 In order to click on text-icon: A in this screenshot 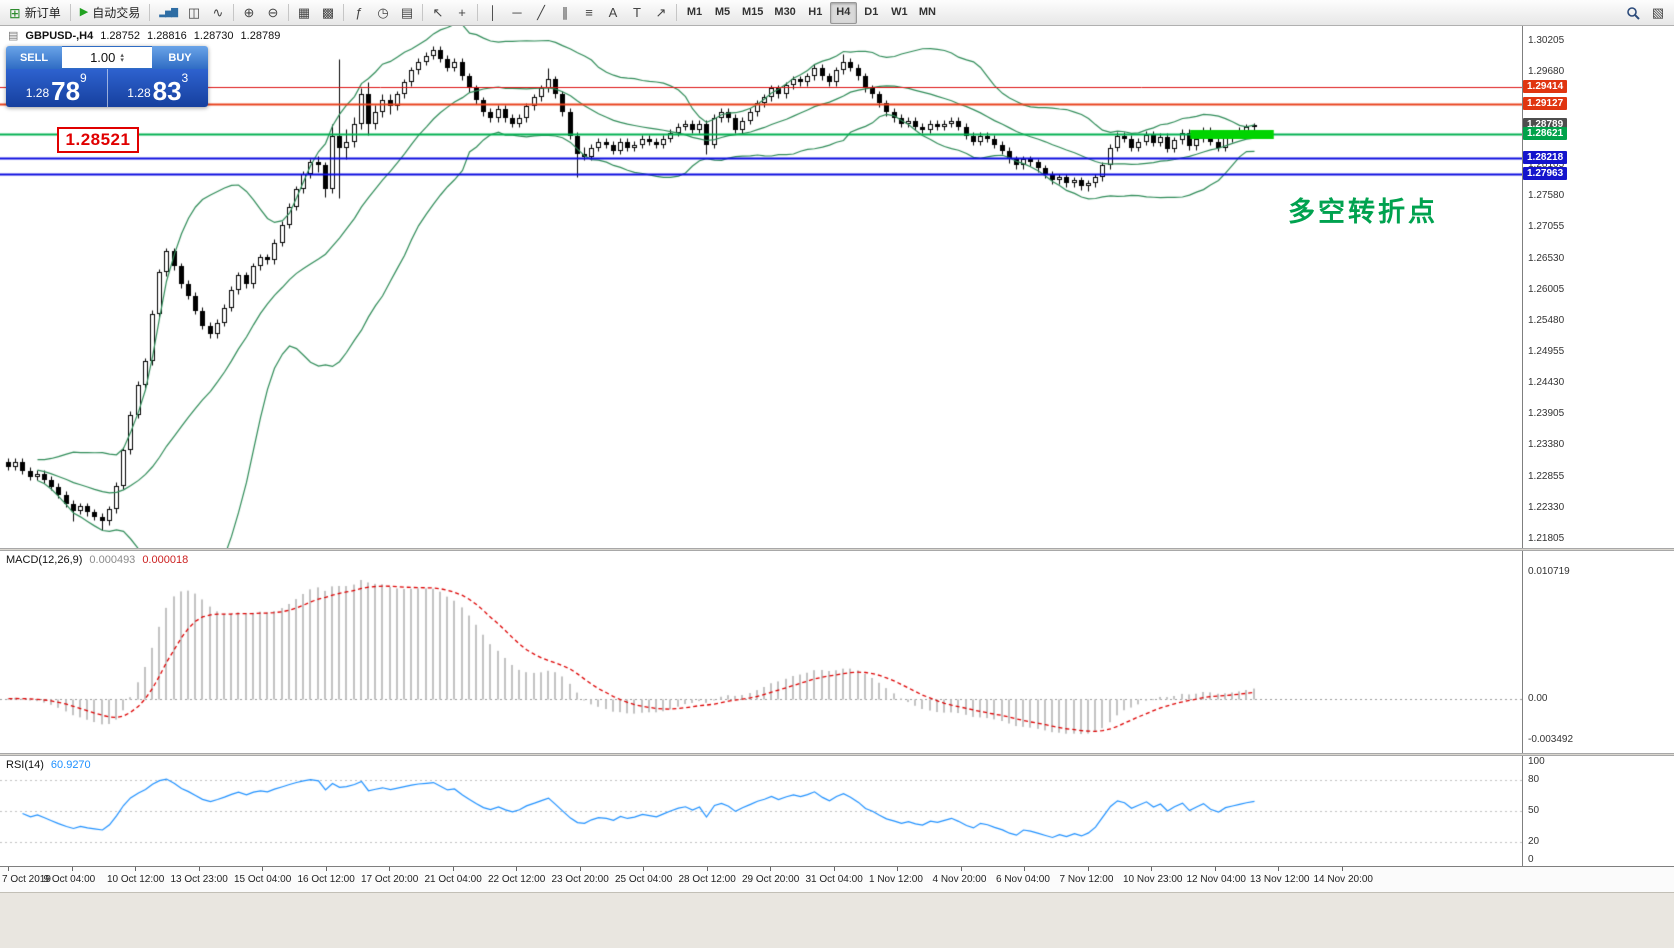, I will do `click(613, 13)`.